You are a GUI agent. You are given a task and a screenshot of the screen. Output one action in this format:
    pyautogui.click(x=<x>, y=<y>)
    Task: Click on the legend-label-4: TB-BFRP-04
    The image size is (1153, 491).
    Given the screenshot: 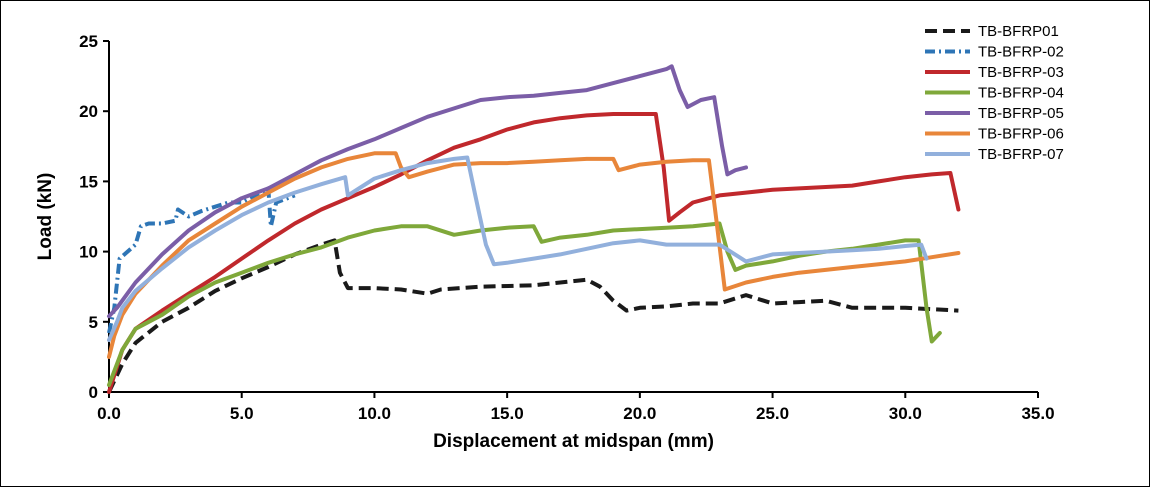 What is the action you would take?
    pyautogui.click(x=1021, y=93)
    